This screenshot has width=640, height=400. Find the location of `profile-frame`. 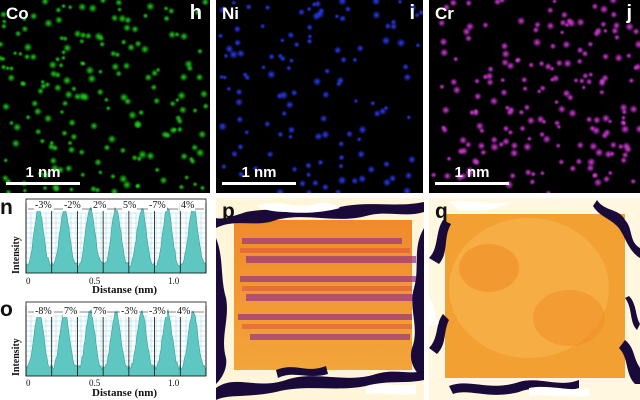

profile-frame is located at coordinates (116, 236).